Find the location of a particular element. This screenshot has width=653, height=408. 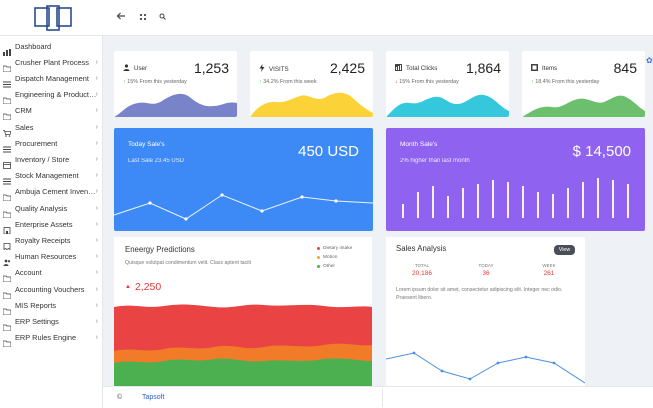

sidebar-item-engineering-production: Engineering & Production › is located at coordinates (51, 96).